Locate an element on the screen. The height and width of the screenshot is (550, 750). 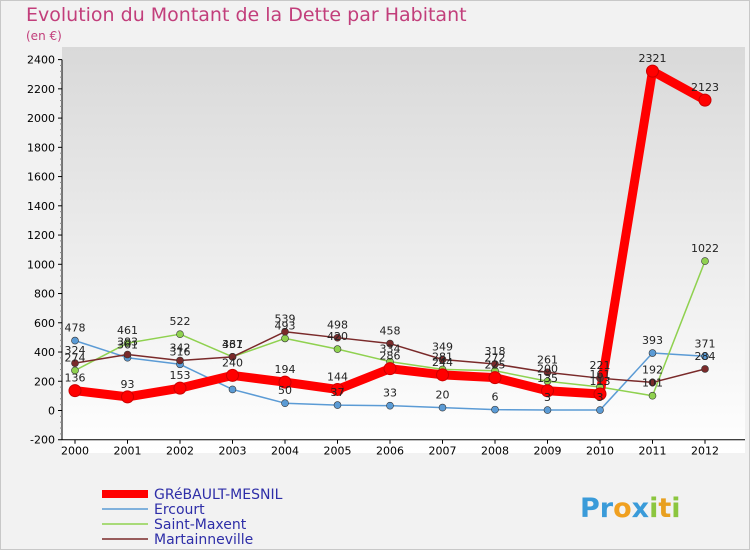
legend-label: Saint-Maxent is located at coordinates (200, 525).